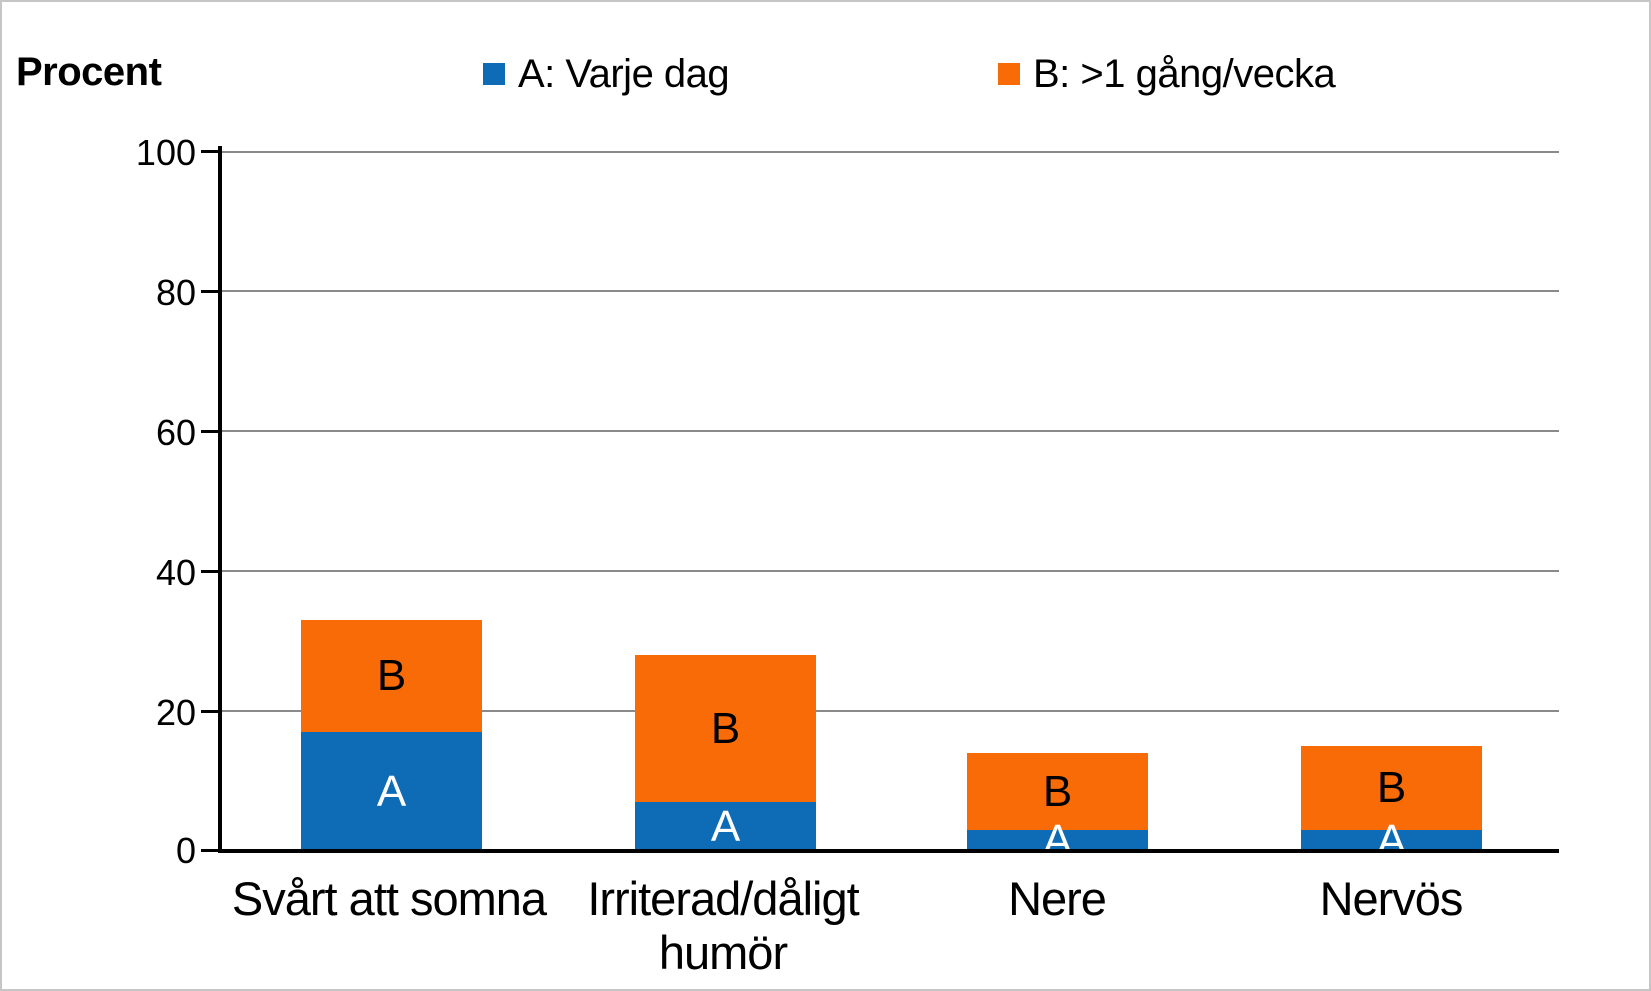 Image resolution: width=1651 pixels, height=991 pixels. I want to click on y-tick-label-40: 40, so click(175, 572).